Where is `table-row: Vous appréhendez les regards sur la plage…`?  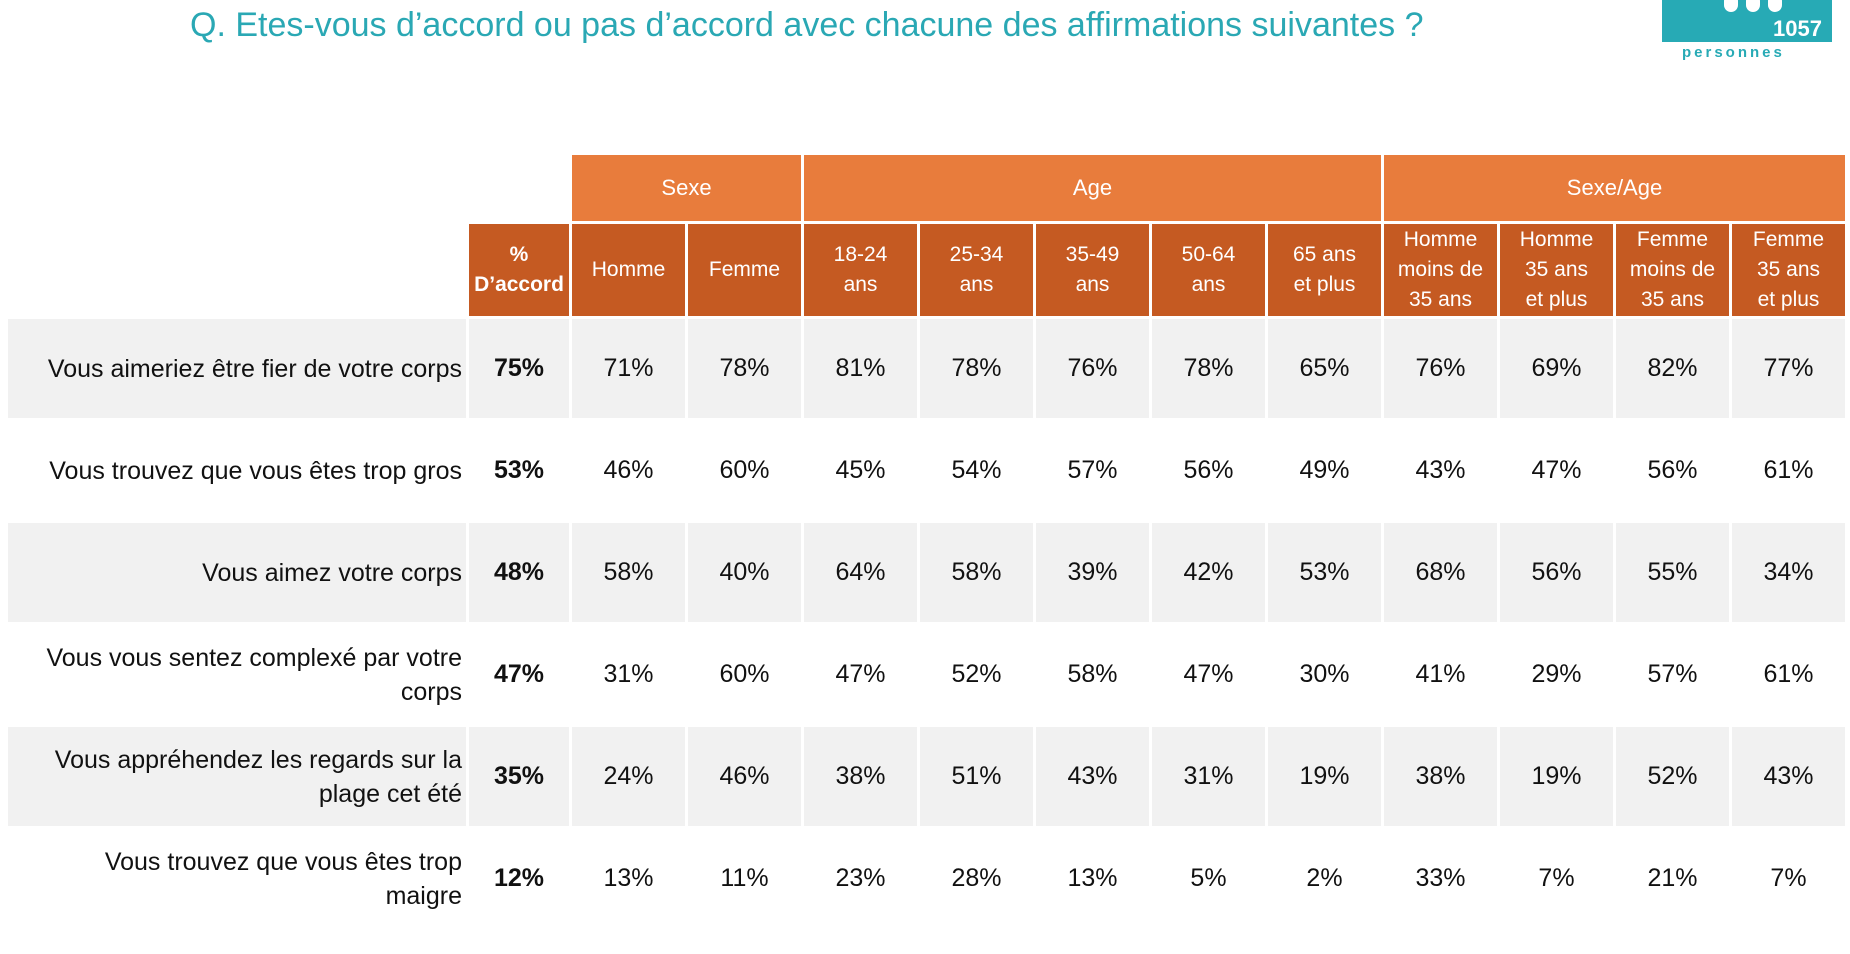
table-row: Vous appréhendez les regards sur la plage… is located at coordinates (926, 776).